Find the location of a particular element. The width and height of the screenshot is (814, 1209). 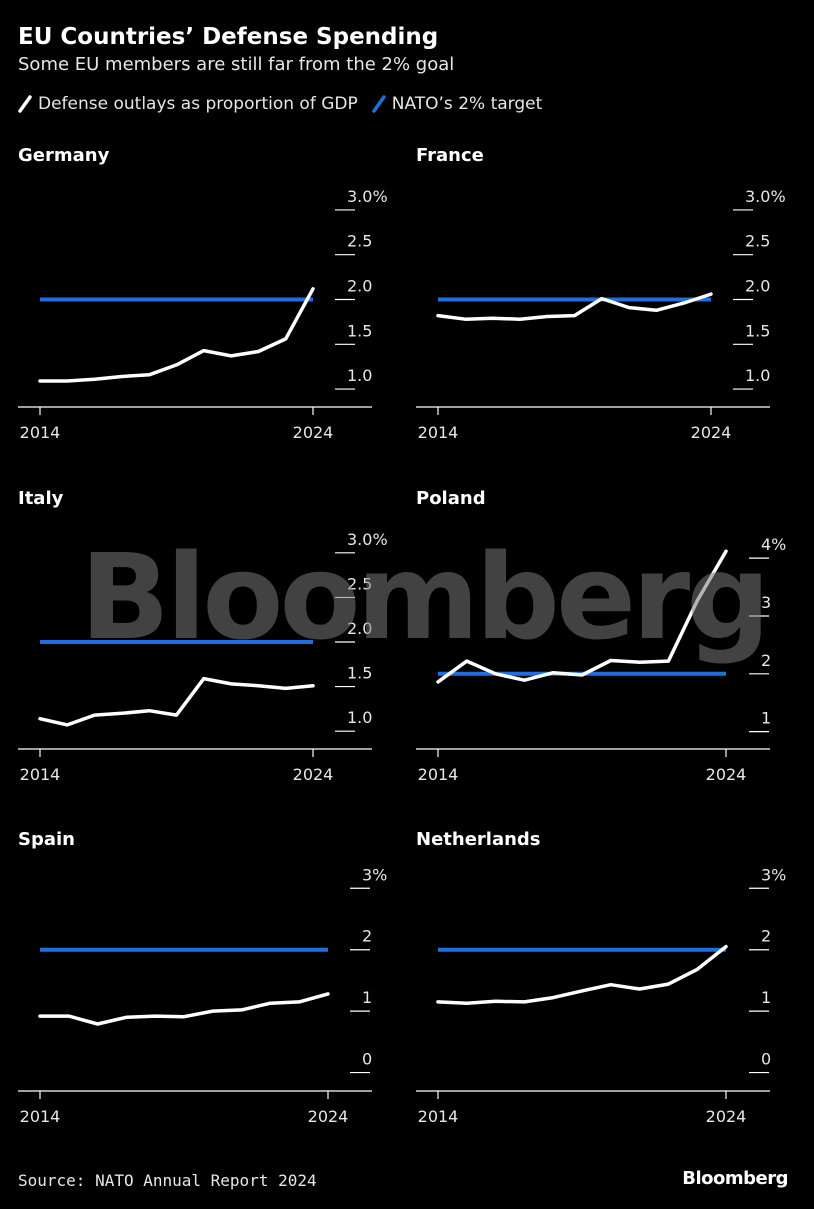

x-tick-label-germany-0: 2014 is located at coordinates (40, 432).